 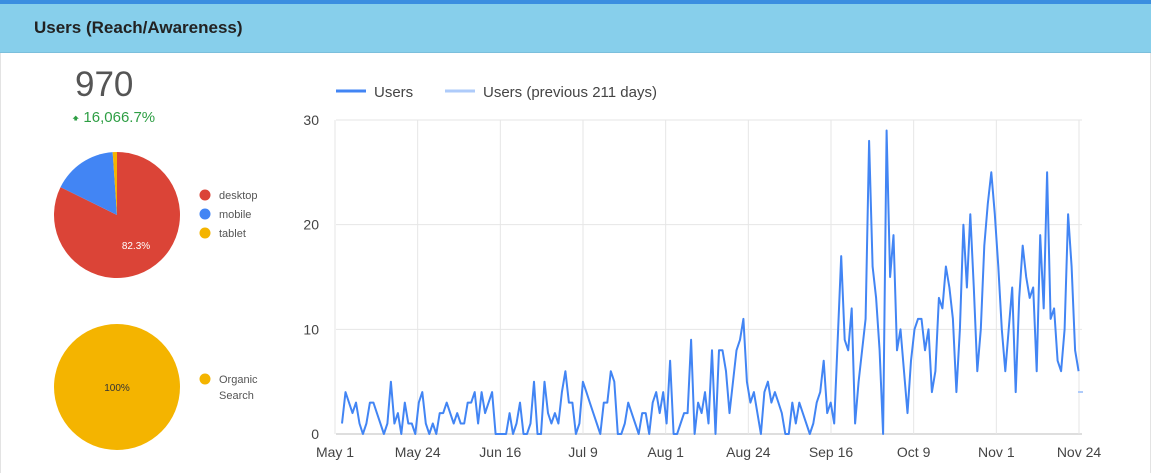 I want to click on device-pie-slice-desktop, so click(x=117, y=215).